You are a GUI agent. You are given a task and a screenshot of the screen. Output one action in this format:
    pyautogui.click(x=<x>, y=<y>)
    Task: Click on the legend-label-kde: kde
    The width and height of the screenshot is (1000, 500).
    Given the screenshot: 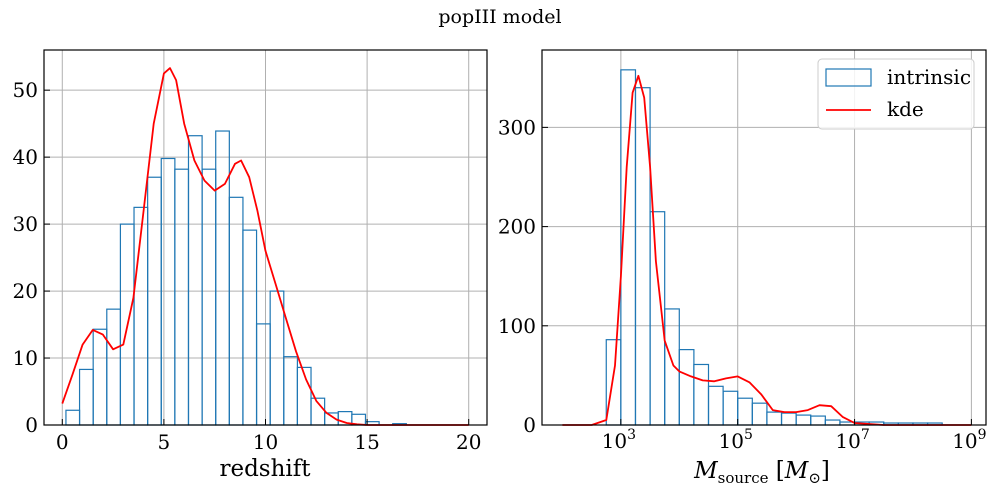 What is the action you would take?
    pyautogui.click(x=905, y=109)
    